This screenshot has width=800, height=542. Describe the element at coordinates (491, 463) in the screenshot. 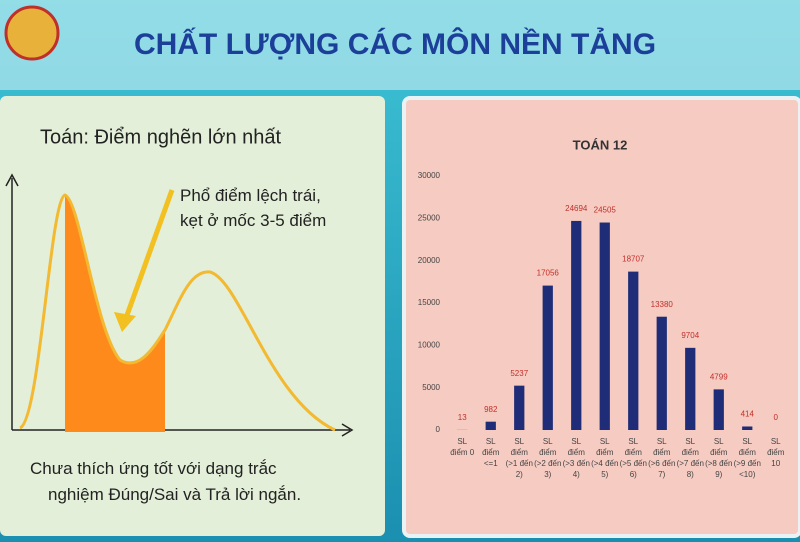

I see `x-tick-line: <=1` at that location.